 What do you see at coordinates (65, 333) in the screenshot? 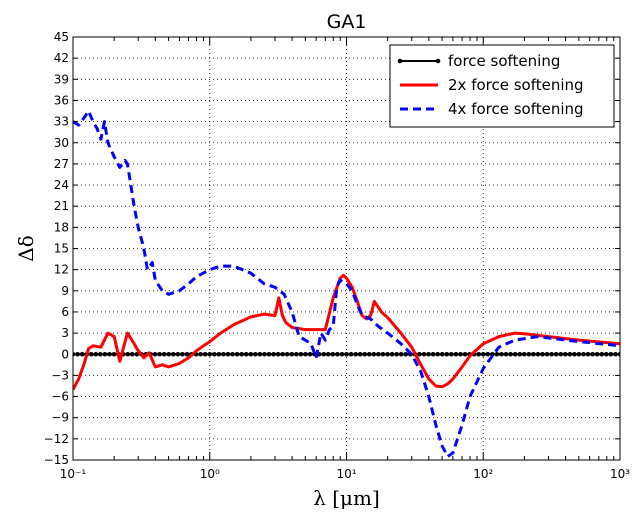
I see `y-tick-label: 3` at bounding box center [65, 333].